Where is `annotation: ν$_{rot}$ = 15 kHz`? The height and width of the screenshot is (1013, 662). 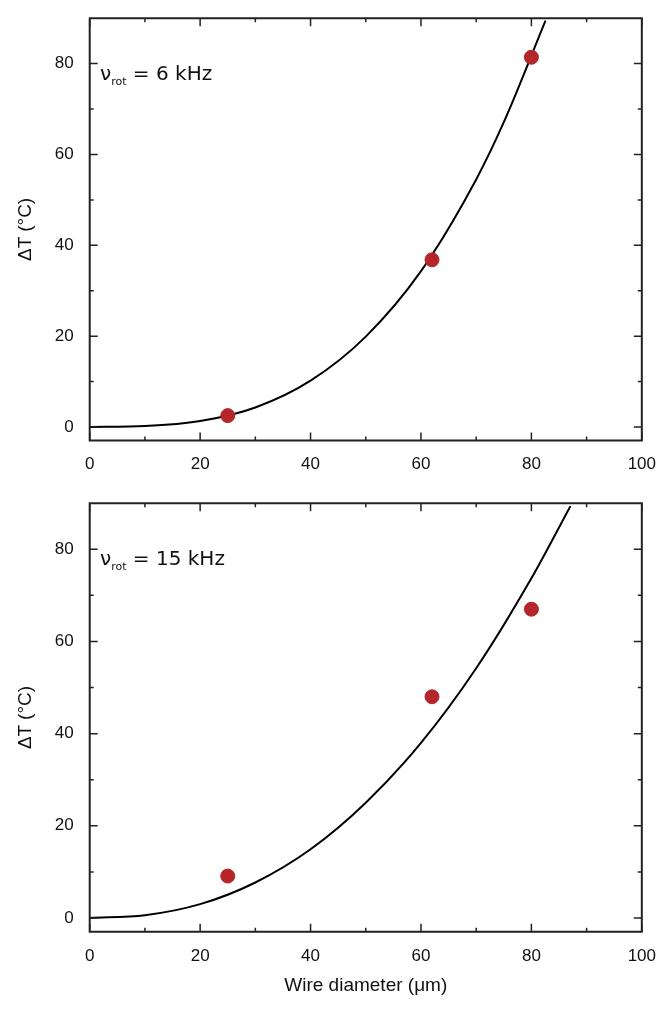
annotation: ν$_{rot}$ = 15 kHz is located at coordinates (162, 560).